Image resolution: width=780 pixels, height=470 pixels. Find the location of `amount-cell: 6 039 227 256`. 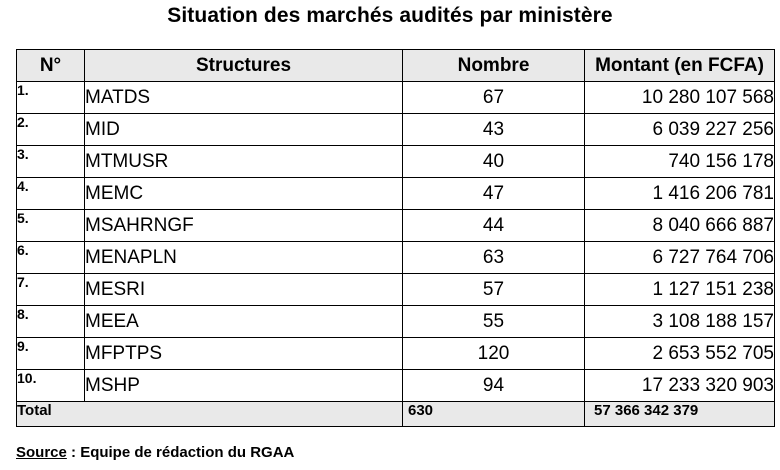

amount-cell: 6 039 227 256 is located at coordinates (679, 129).